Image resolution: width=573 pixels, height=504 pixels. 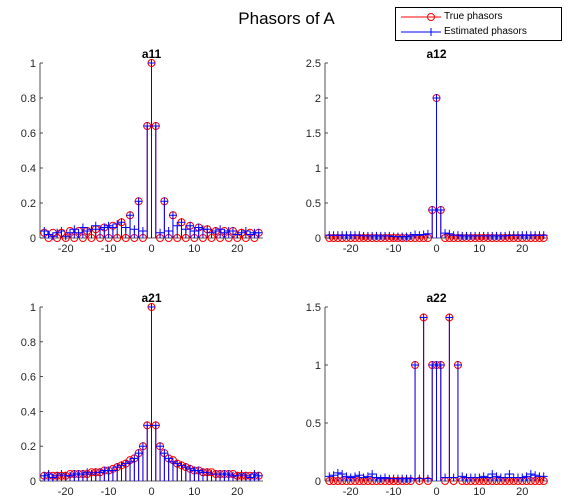 I want to click on subplot-title: a12, so click(x=436, y=54).